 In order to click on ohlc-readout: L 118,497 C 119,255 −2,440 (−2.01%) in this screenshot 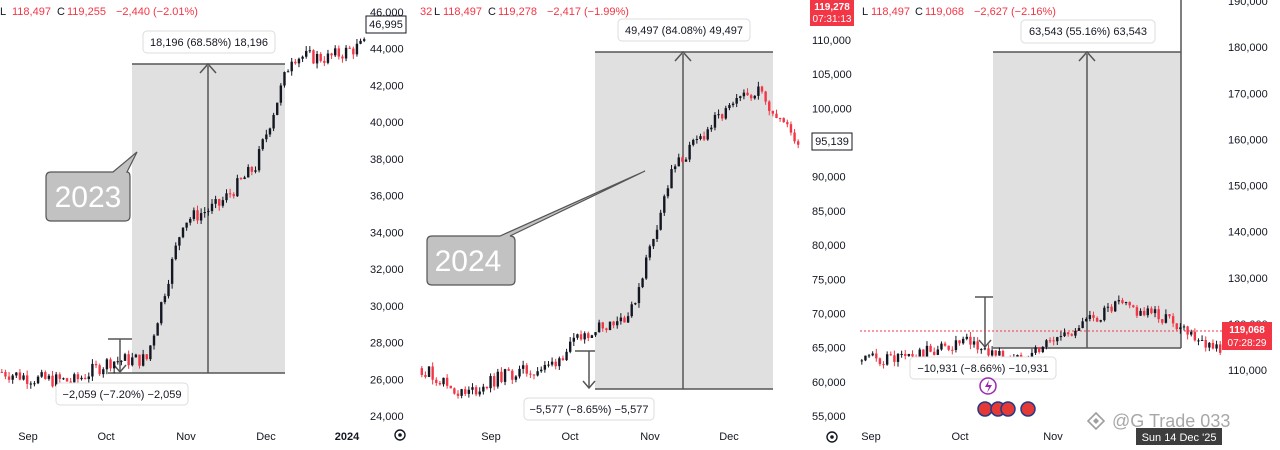, I will do `click(99, 12)`.